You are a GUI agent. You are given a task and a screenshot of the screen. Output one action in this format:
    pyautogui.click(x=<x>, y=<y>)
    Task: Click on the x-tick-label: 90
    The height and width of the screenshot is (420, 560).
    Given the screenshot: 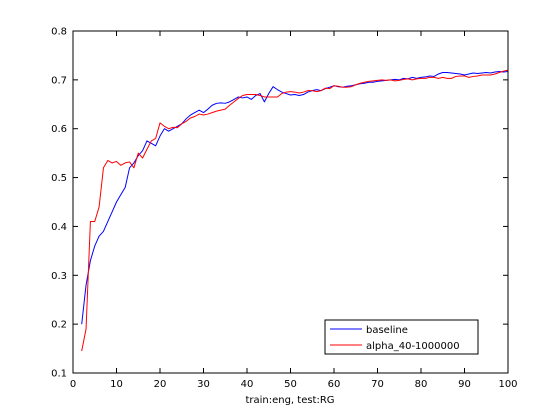 What is the action you would take?
    pyautogui.click(x=464, y=384)
    